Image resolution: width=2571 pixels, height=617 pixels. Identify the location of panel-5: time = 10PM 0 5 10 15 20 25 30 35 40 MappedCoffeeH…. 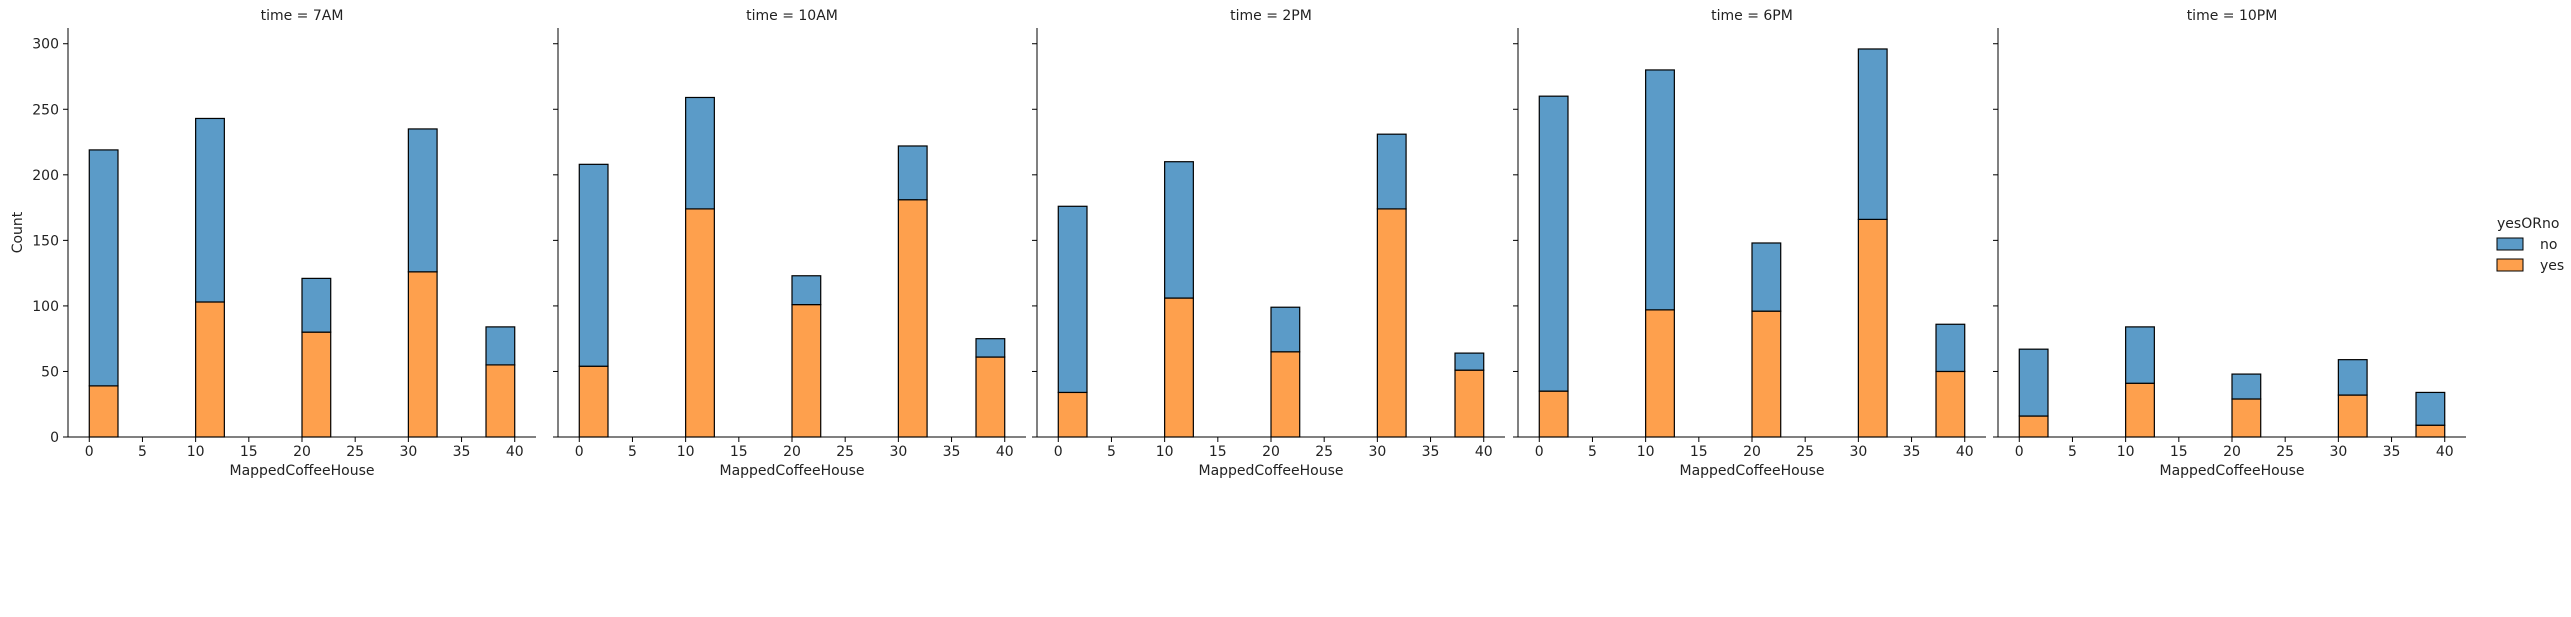
(2229, 243).